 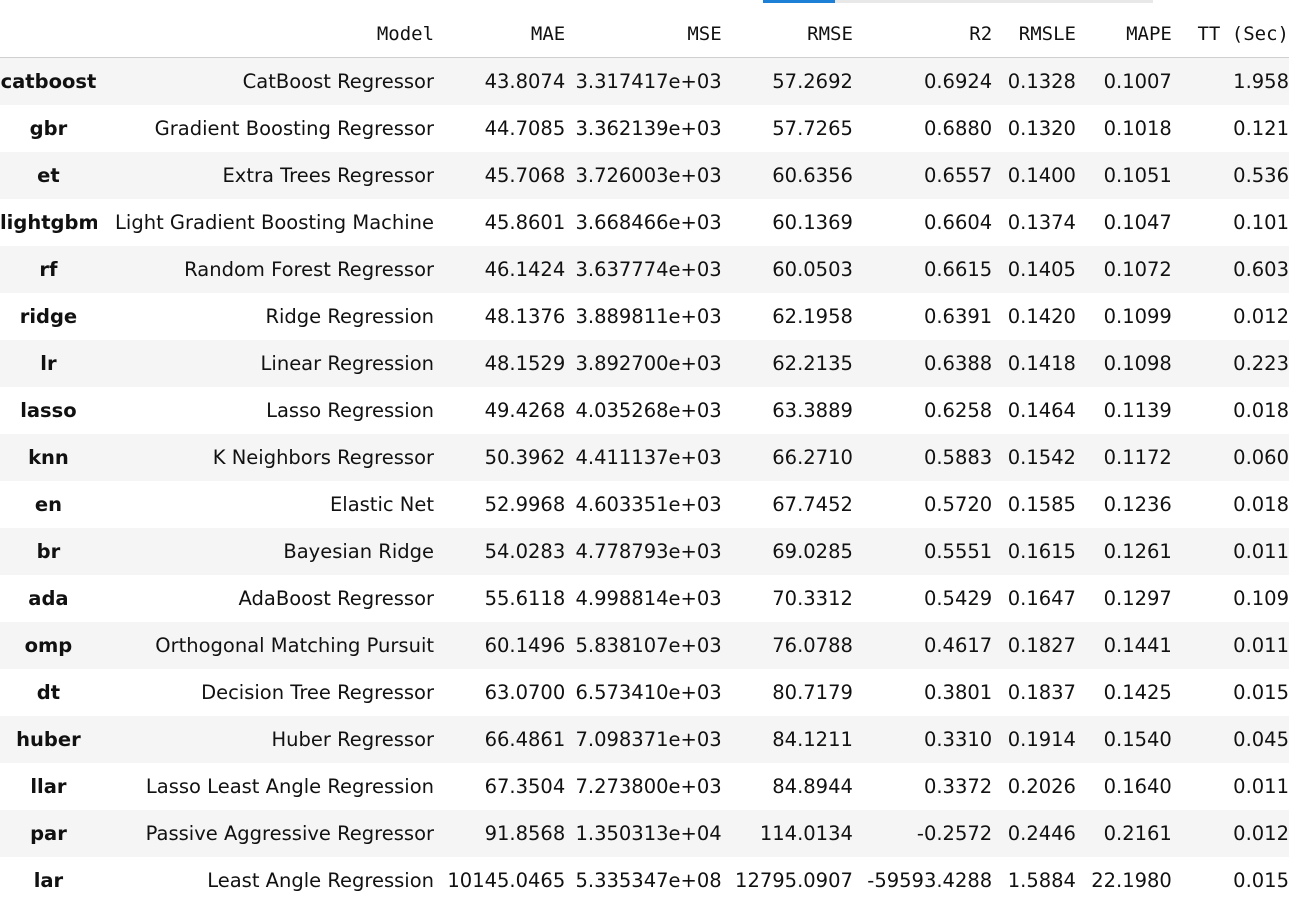 I want to click on rmsle-cell: 1.5884, so click(x=1034, y=880).